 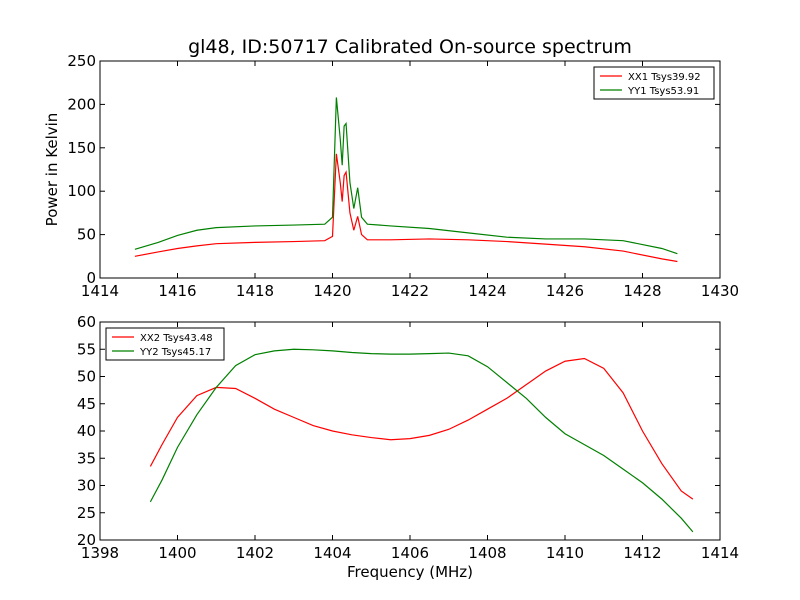 I want to click on legend-label: XX2 Tsys43.48, so click(x=176, y=338).